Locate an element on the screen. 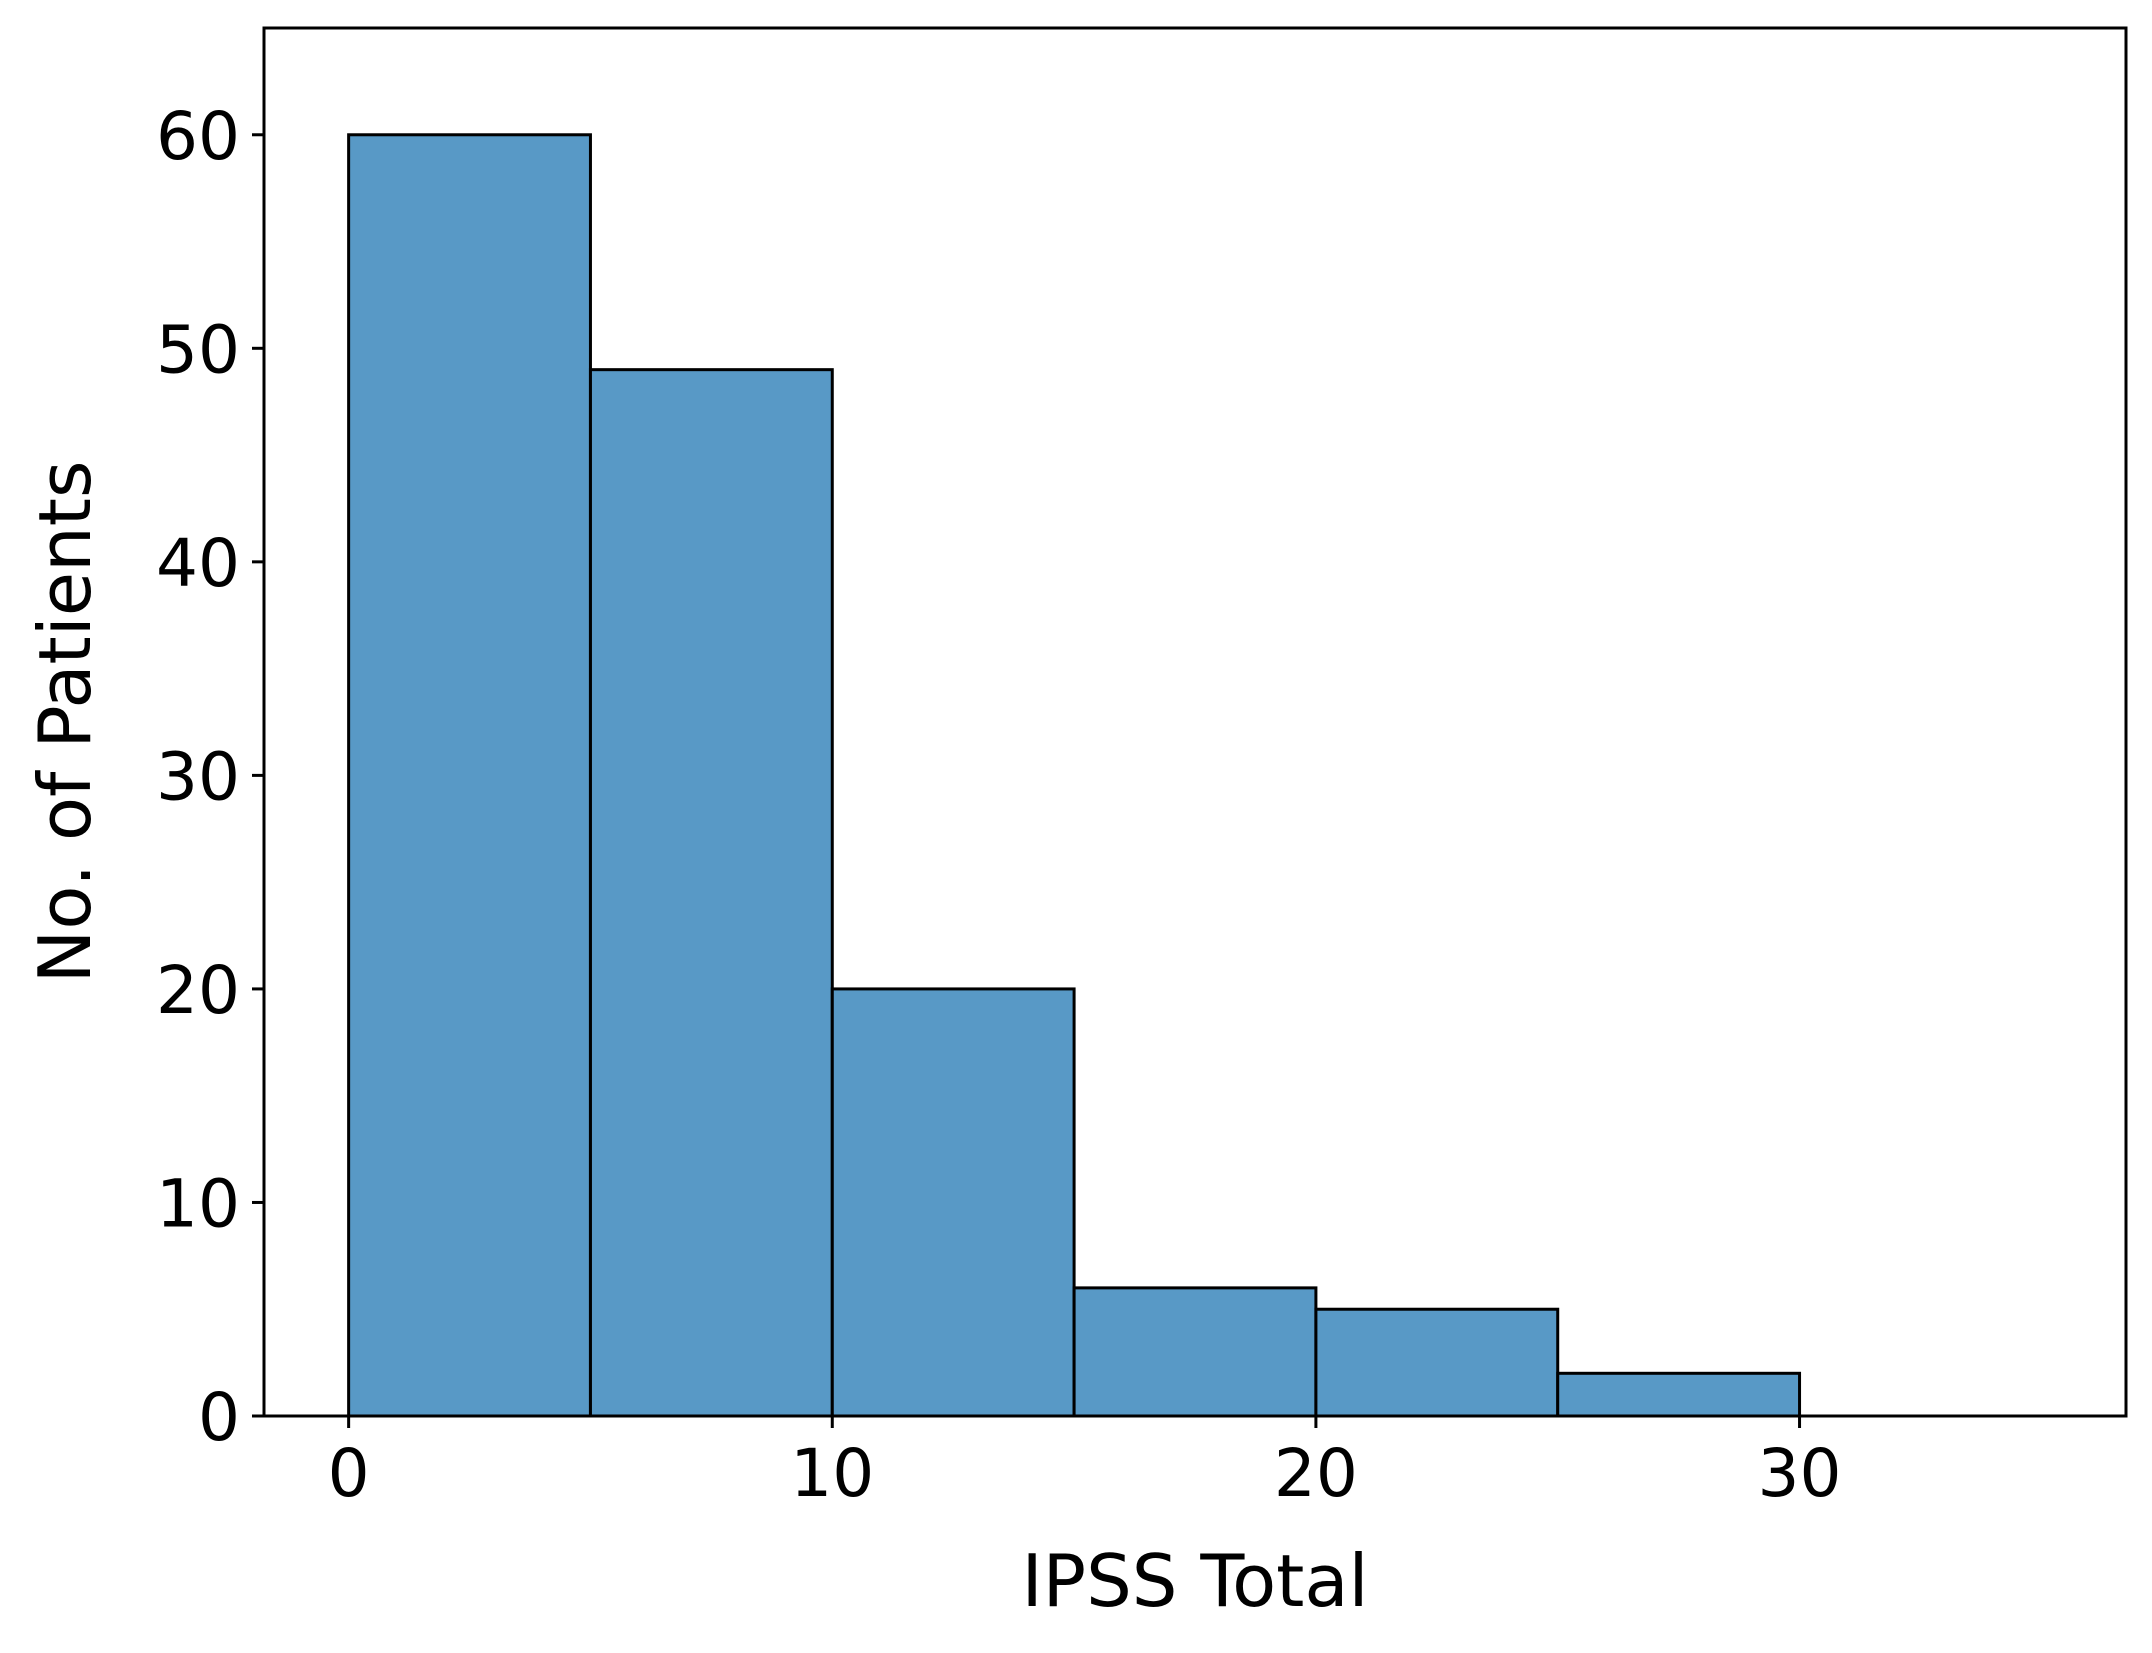 The image size is (2152, 1653). x-tick-label: 30 is located at coordinates (1800, 1473).